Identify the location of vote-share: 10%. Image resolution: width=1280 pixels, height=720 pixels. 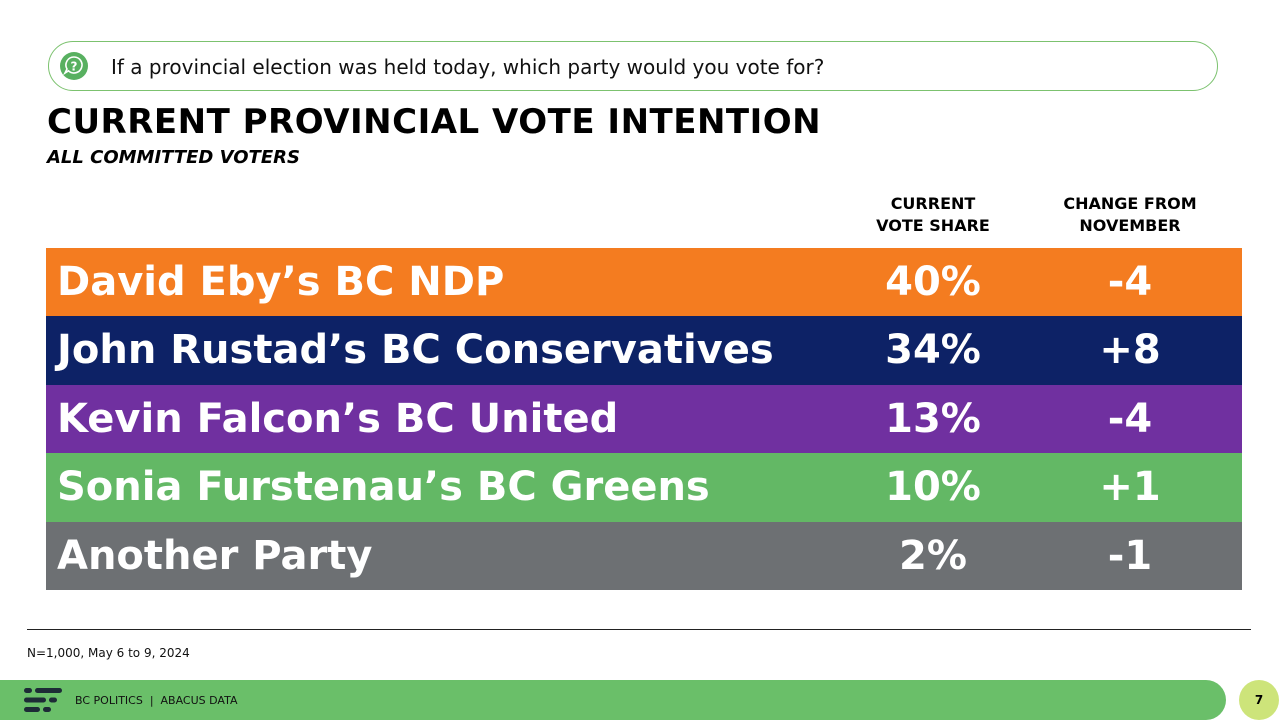
(933, 487).